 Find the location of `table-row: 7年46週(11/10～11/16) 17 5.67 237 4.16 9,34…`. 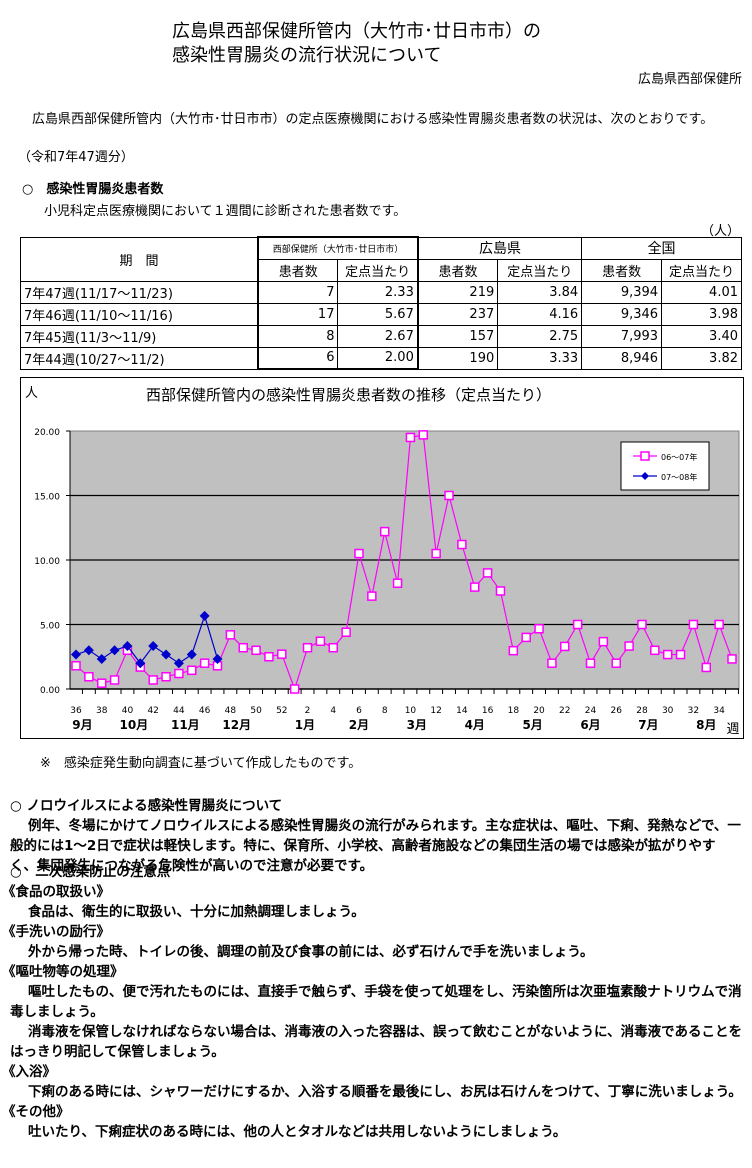

table-row: 7年46週(11/10～11/16) 17 5.67 237 4.16 9,34… is located at coordinates (381, 314).